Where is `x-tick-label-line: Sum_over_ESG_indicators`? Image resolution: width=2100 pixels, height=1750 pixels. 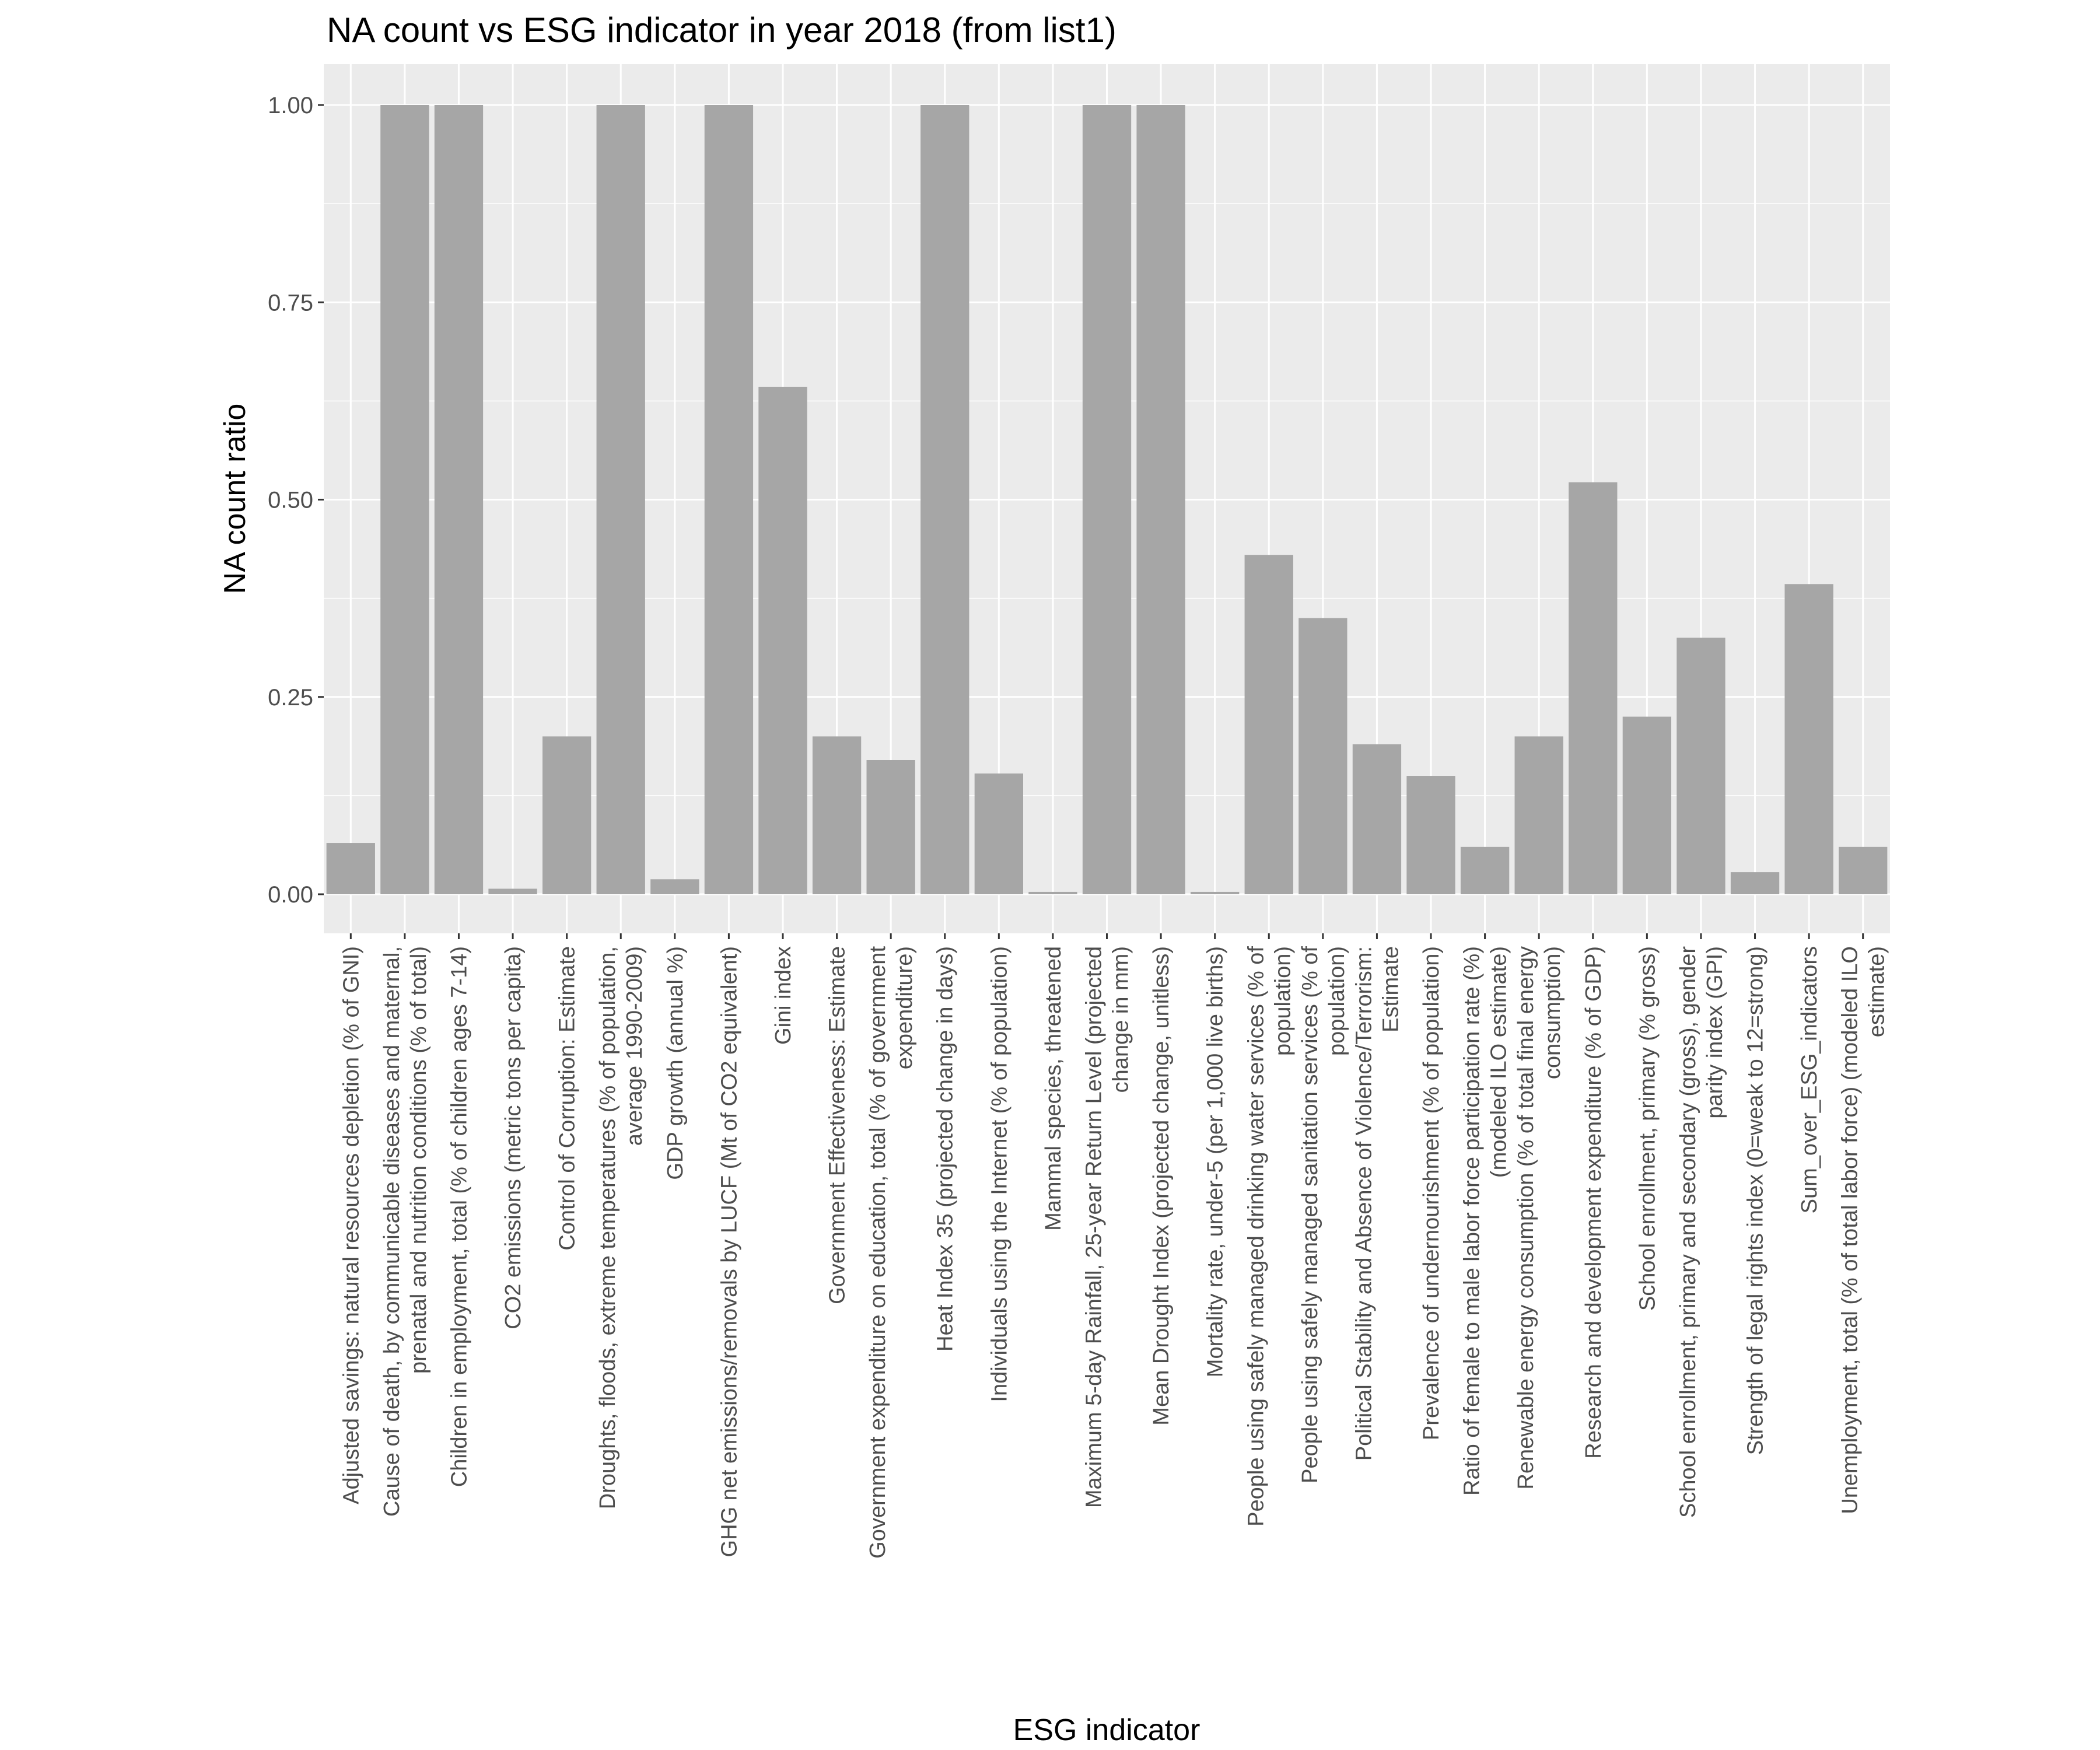
x-tick-label-line: Sum_over_ESG_indicators is located at coordinates (1810, 1079).